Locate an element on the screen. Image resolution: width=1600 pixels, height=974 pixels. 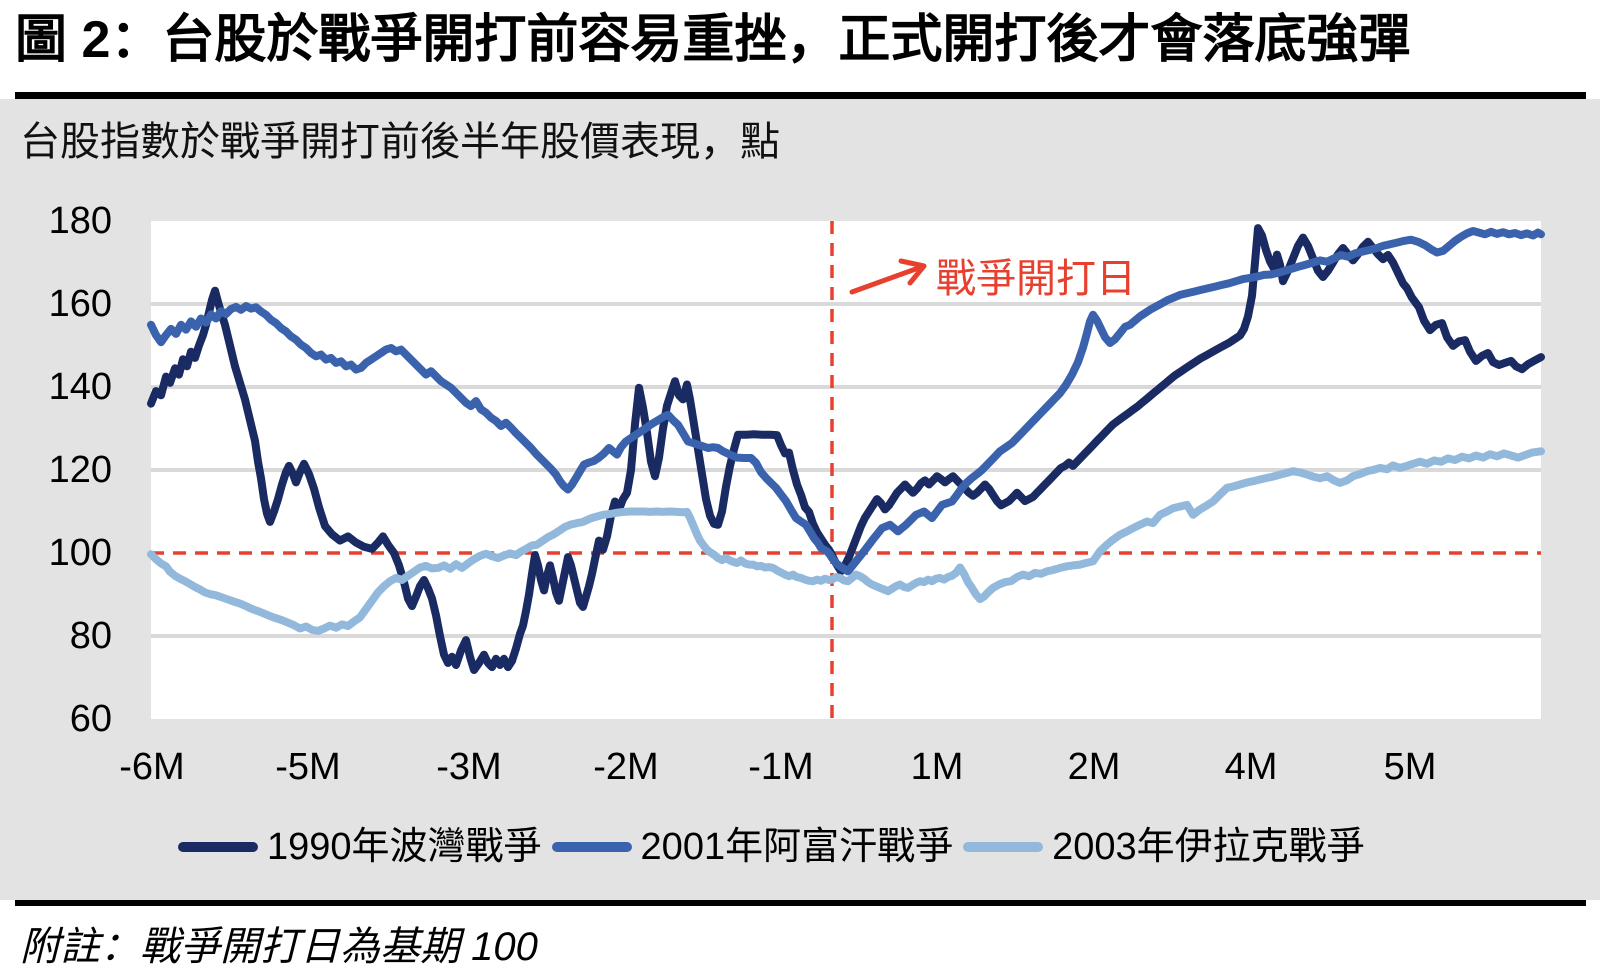
y-tick-100: 100 is located at coordinates (80, 553).